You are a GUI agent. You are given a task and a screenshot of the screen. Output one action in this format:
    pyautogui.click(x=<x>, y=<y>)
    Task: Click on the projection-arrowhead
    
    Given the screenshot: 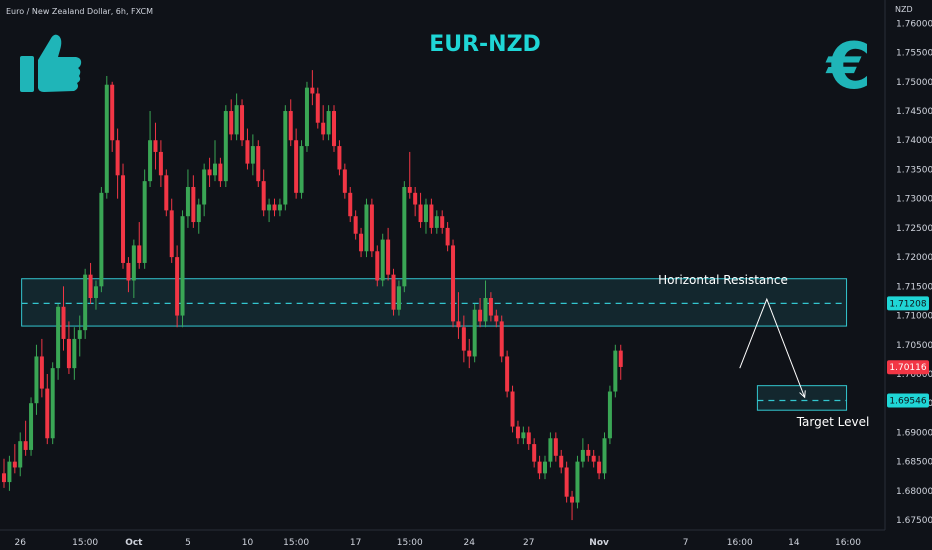 What is the action you would take?
    pyautogui.click(x=802, y=394)
    